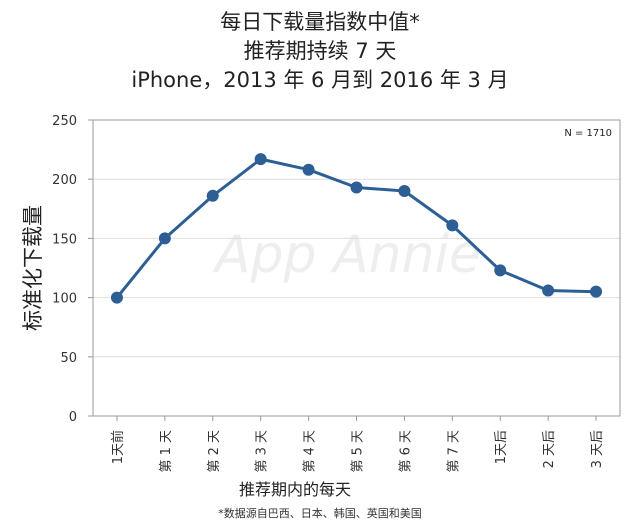 The image size is (640, 528). I want to click on y-tick-label: 0, so click(73, 417).